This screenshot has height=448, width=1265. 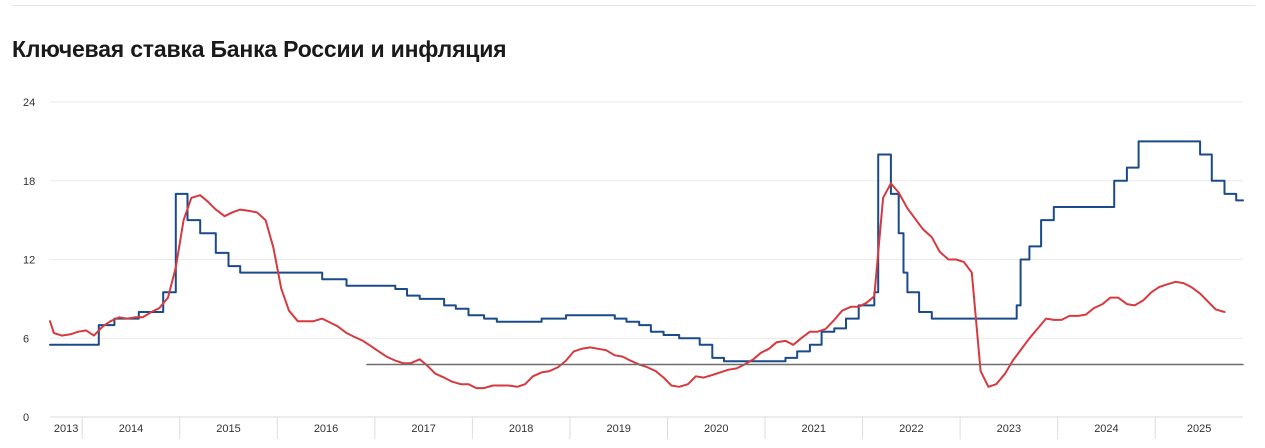 What do you see at coordinates (911, 429) in the screenshot?
I see `x-tick-label: 2022` at bounding box center [911, 429].